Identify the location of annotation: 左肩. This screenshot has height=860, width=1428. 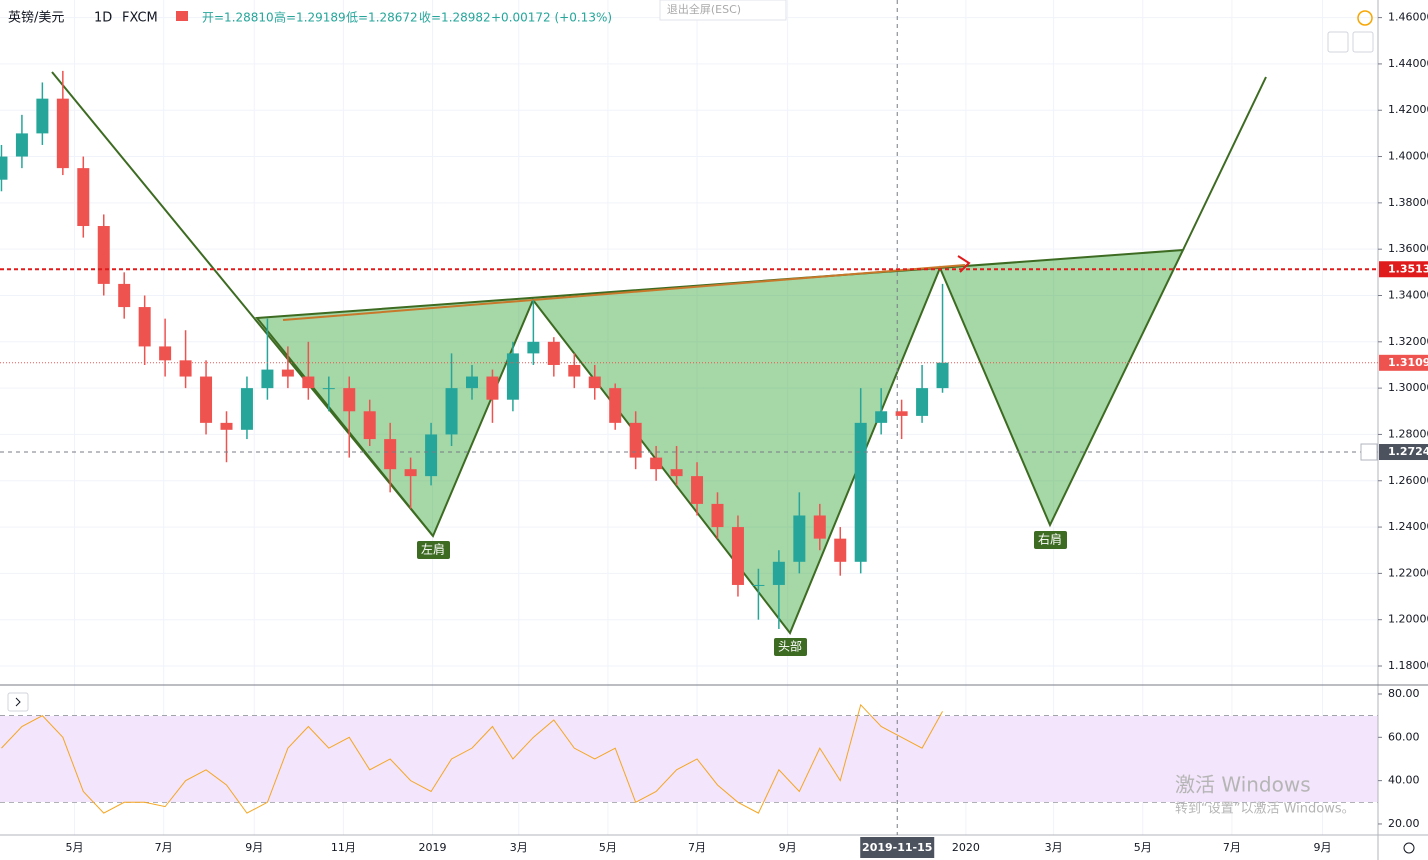
(433, 549).